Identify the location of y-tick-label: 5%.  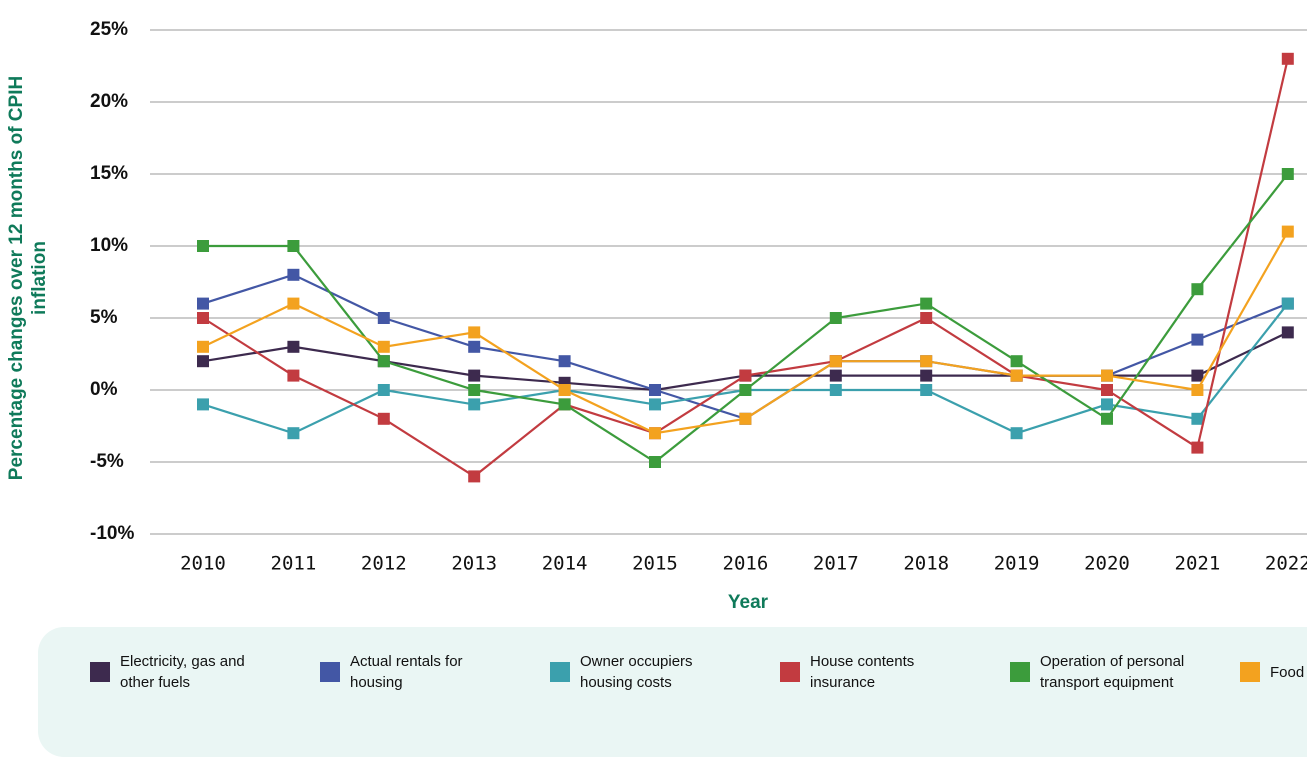
(104, 317).